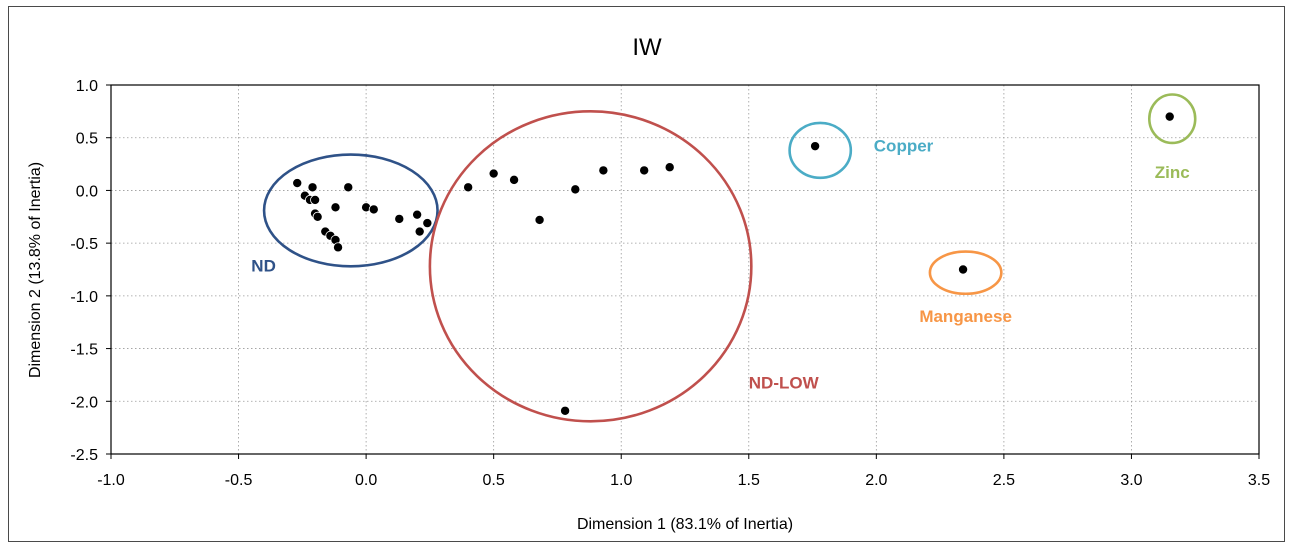 The height and width of the screenshot is (544, 1293). I want to click on y-tick-label: 1.0, so click(87, 86).